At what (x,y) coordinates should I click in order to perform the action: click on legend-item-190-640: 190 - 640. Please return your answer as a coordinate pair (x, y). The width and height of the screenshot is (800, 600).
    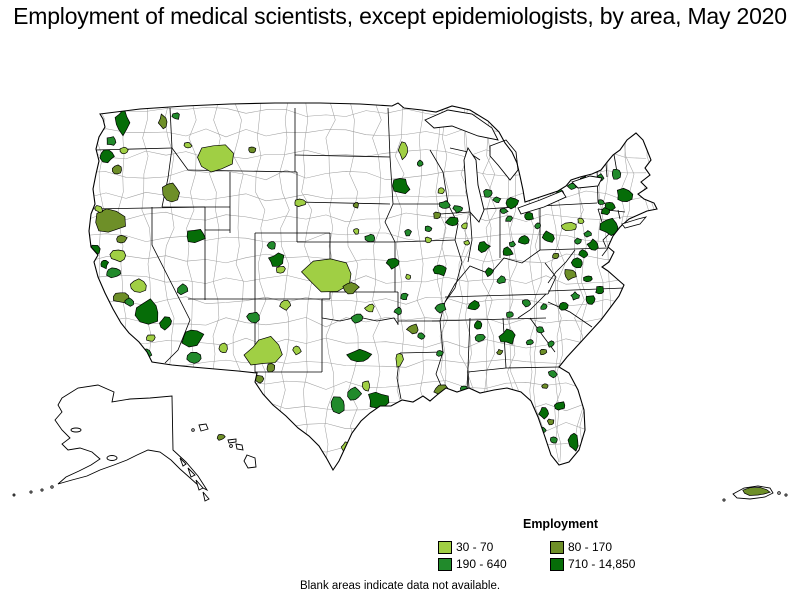
    Looking at the image, I should click on (494, 564).